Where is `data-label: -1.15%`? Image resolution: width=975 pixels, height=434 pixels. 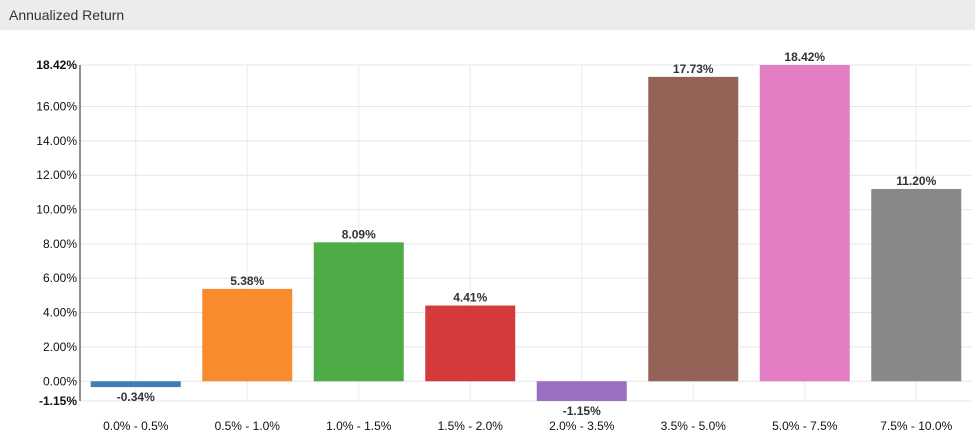 data-label: -1.15% is located at coordinates (582, 411).